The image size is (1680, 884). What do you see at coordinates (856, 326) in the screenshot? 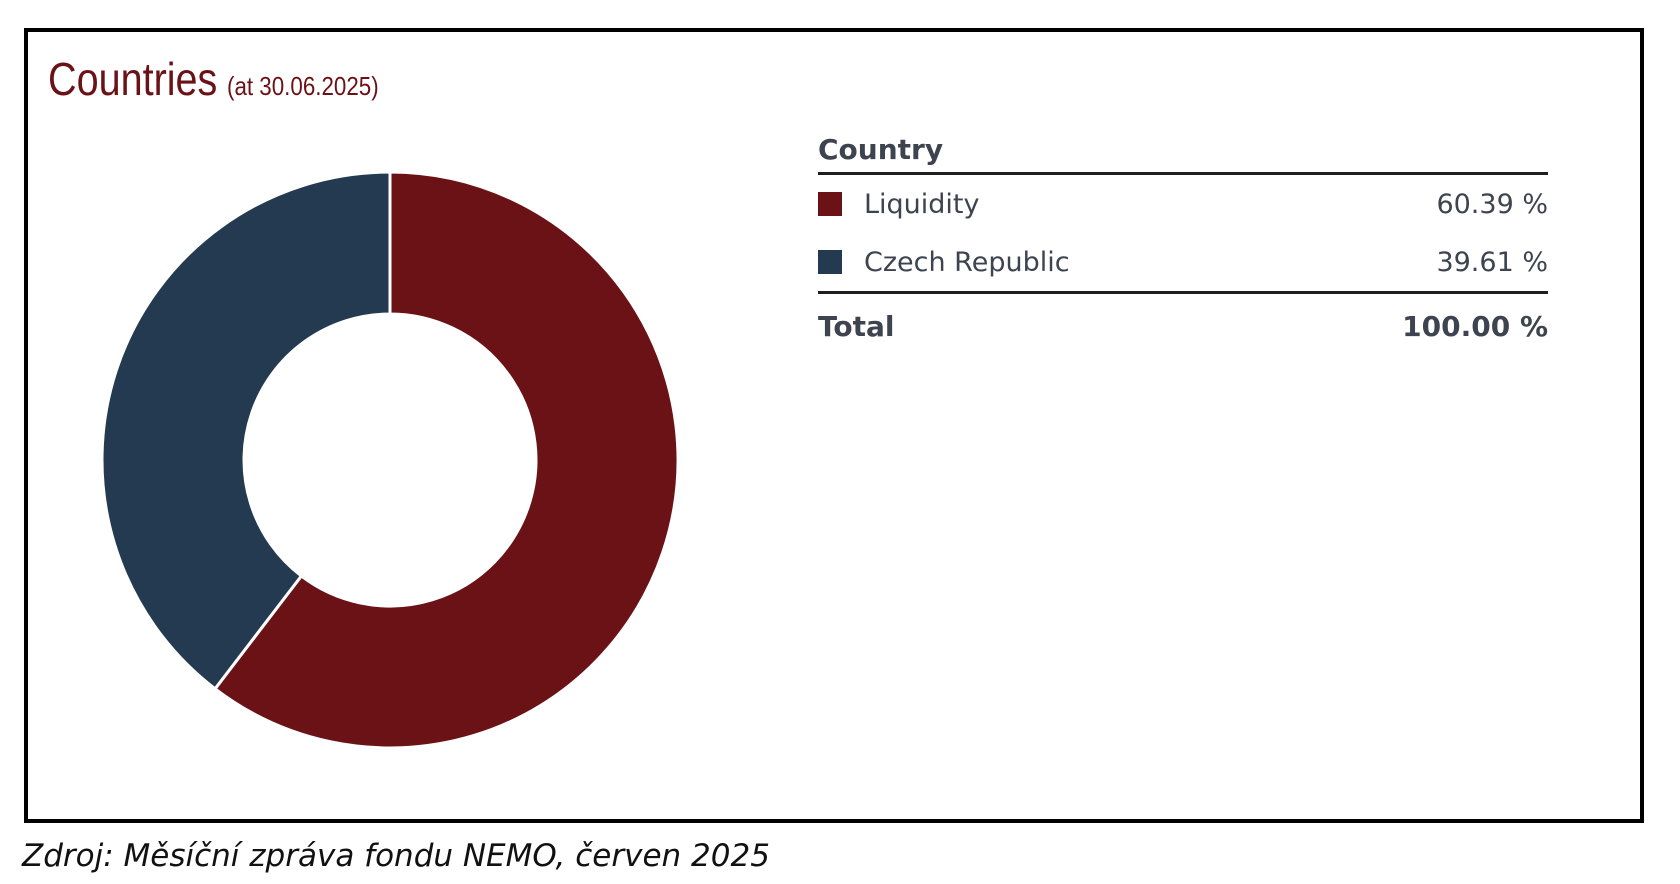
I see `legend-total-label: Total` at bounding box center [856, 326].